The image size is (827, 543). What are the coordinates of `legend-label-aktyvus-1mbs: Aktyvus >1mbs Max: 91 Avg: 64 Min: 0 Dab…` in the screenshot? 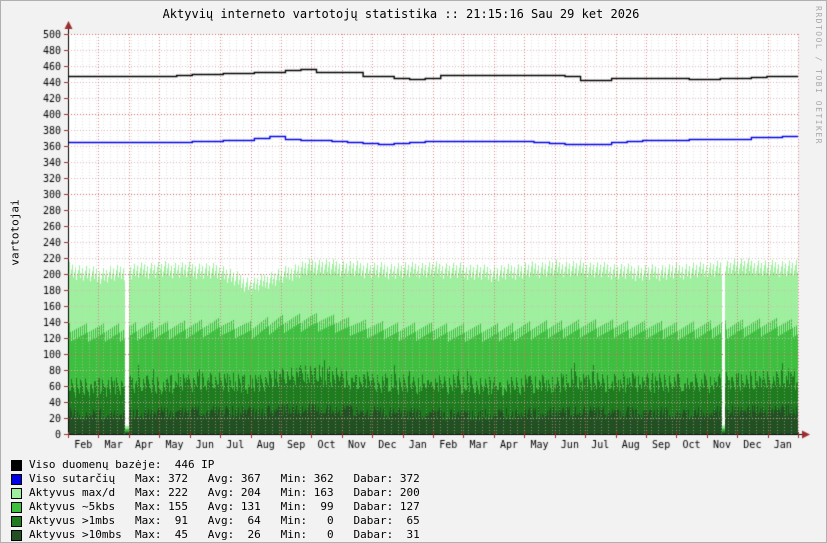 It's located at (224, 520).